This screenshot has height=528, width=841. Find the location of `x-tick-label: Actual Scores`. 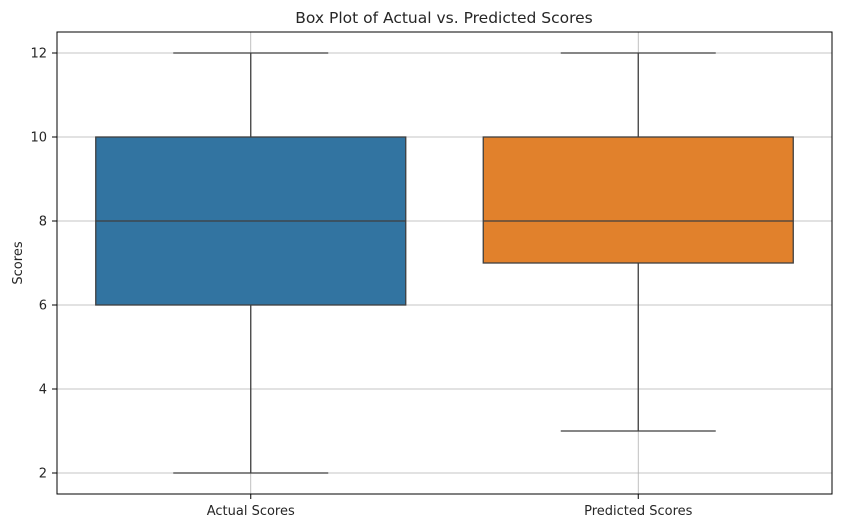

x-tick-label: Actual Scores is located at coordinates (251, 511).